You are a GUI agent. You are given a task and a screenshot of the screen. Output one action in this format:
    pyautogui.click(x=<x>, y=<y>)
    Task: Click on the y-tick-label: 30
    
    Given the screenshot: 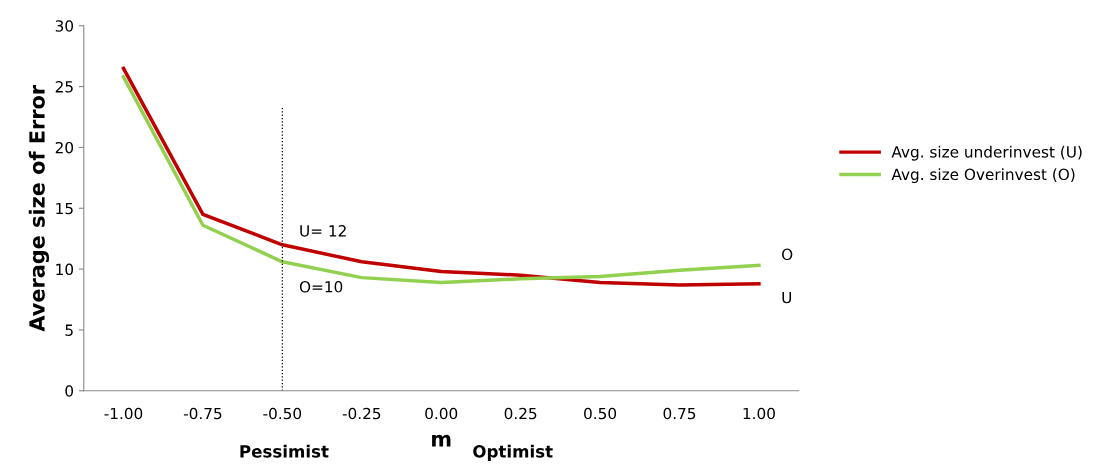 What is the action you would take?
    pyautogui.click(x=64, y=26)
    